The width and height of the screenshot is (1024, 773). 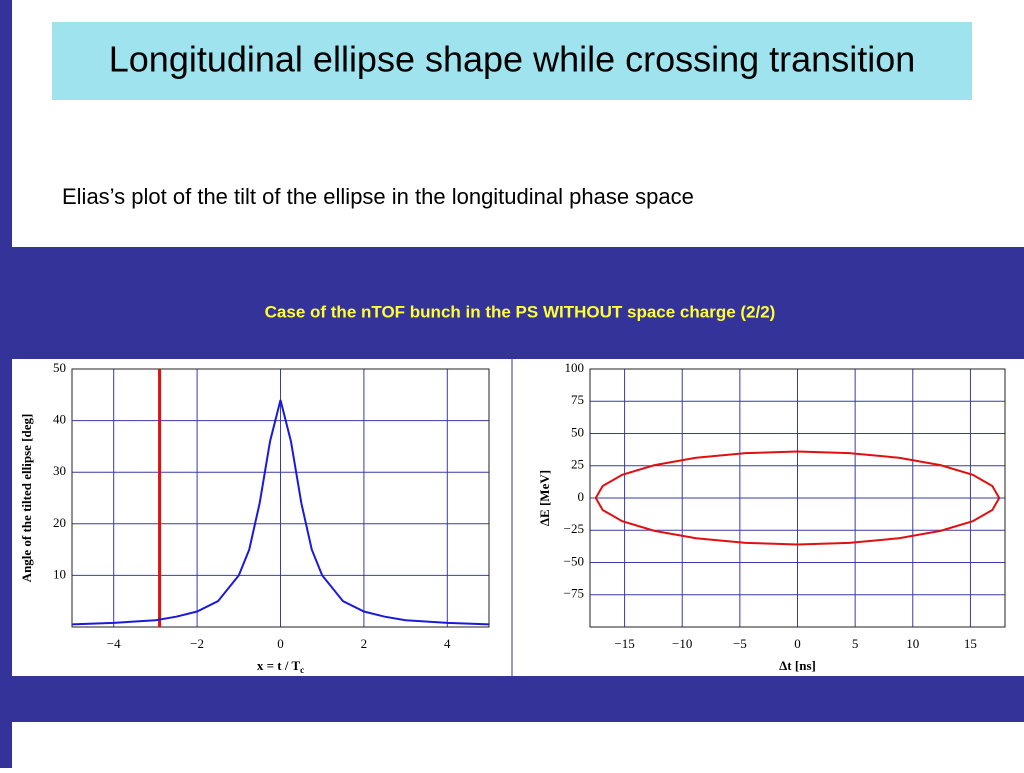 I want to click on x-axis-label-text: Δt [ns], so click(x=797, y=665).